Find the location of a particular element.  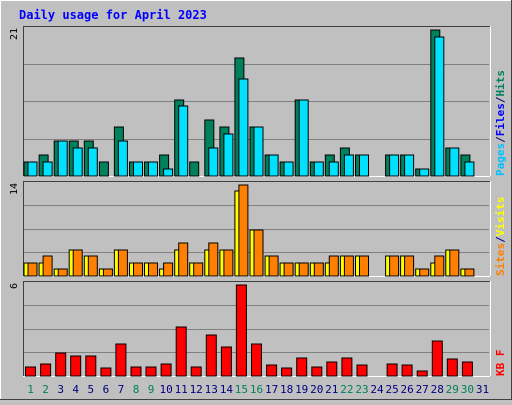

day-label-25: 25 is located at coordinates (391, 389).